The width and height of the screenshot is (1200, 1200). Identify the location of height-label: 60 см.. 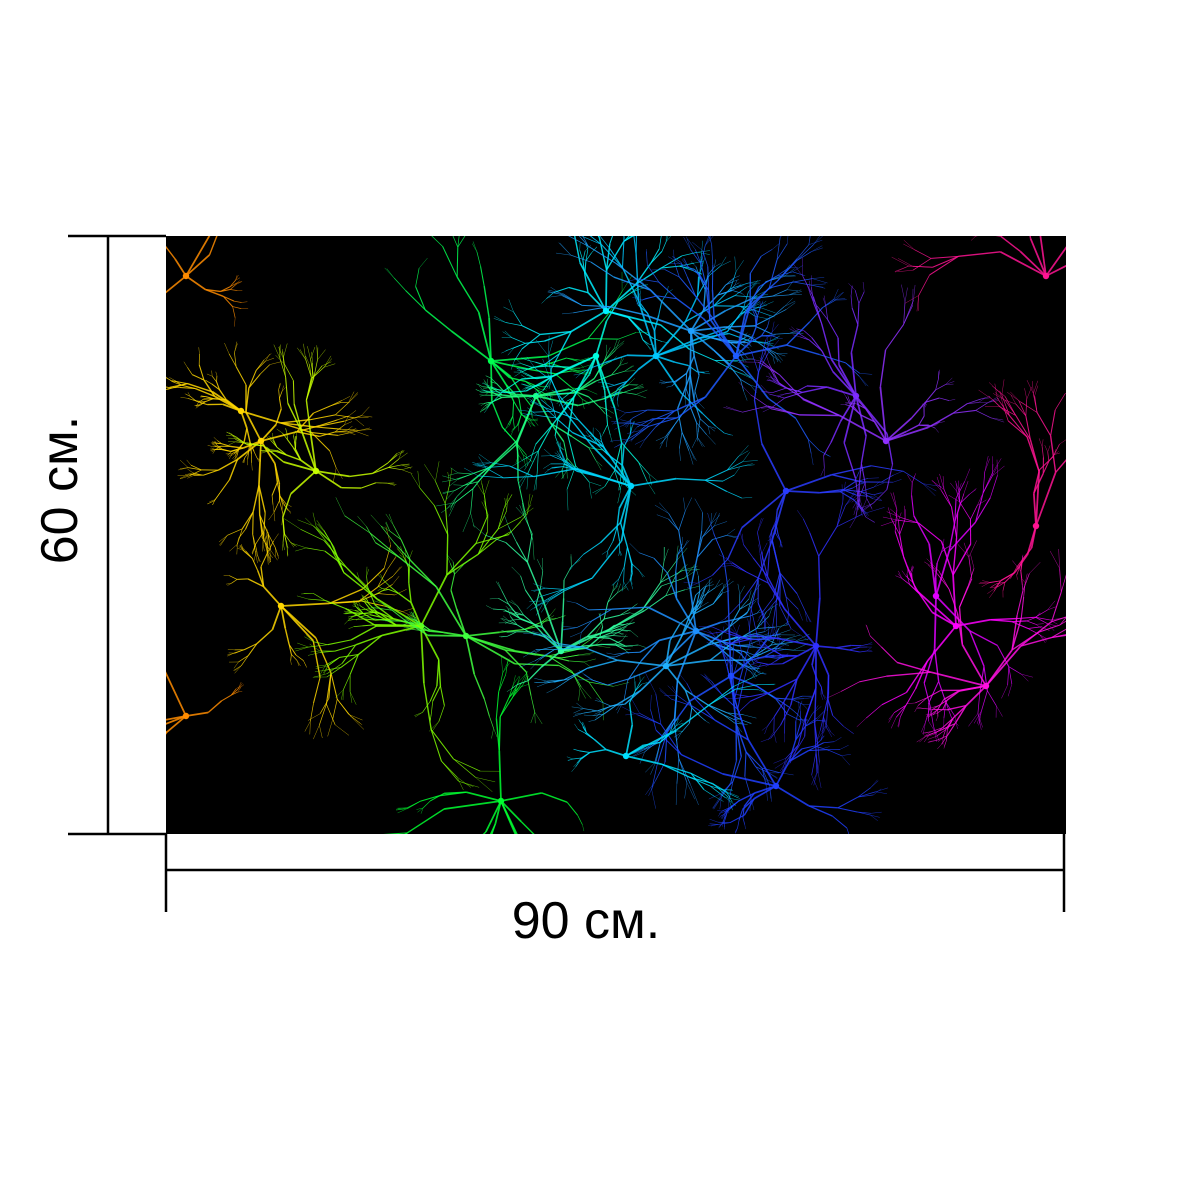
(60, 490).